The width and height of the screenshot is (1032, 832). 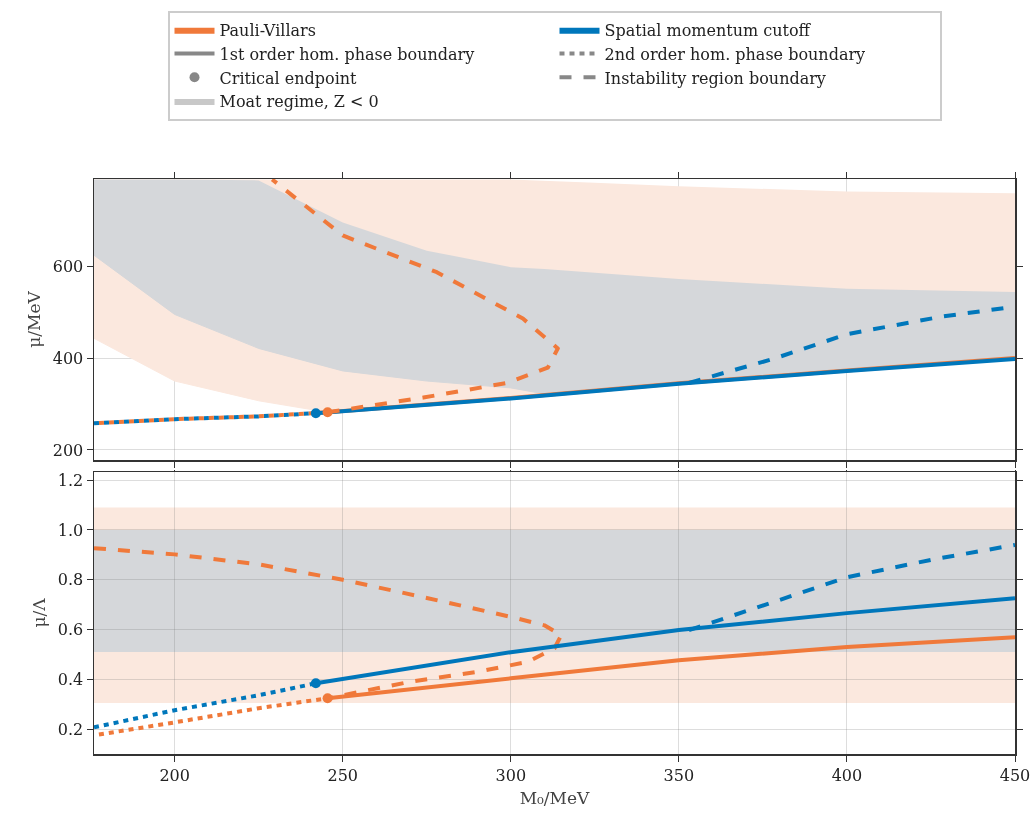 What do you see at coordinates (68, 266) in the screenshot?
I see `y-tick-label: 600` at bounding box center [68, 266].